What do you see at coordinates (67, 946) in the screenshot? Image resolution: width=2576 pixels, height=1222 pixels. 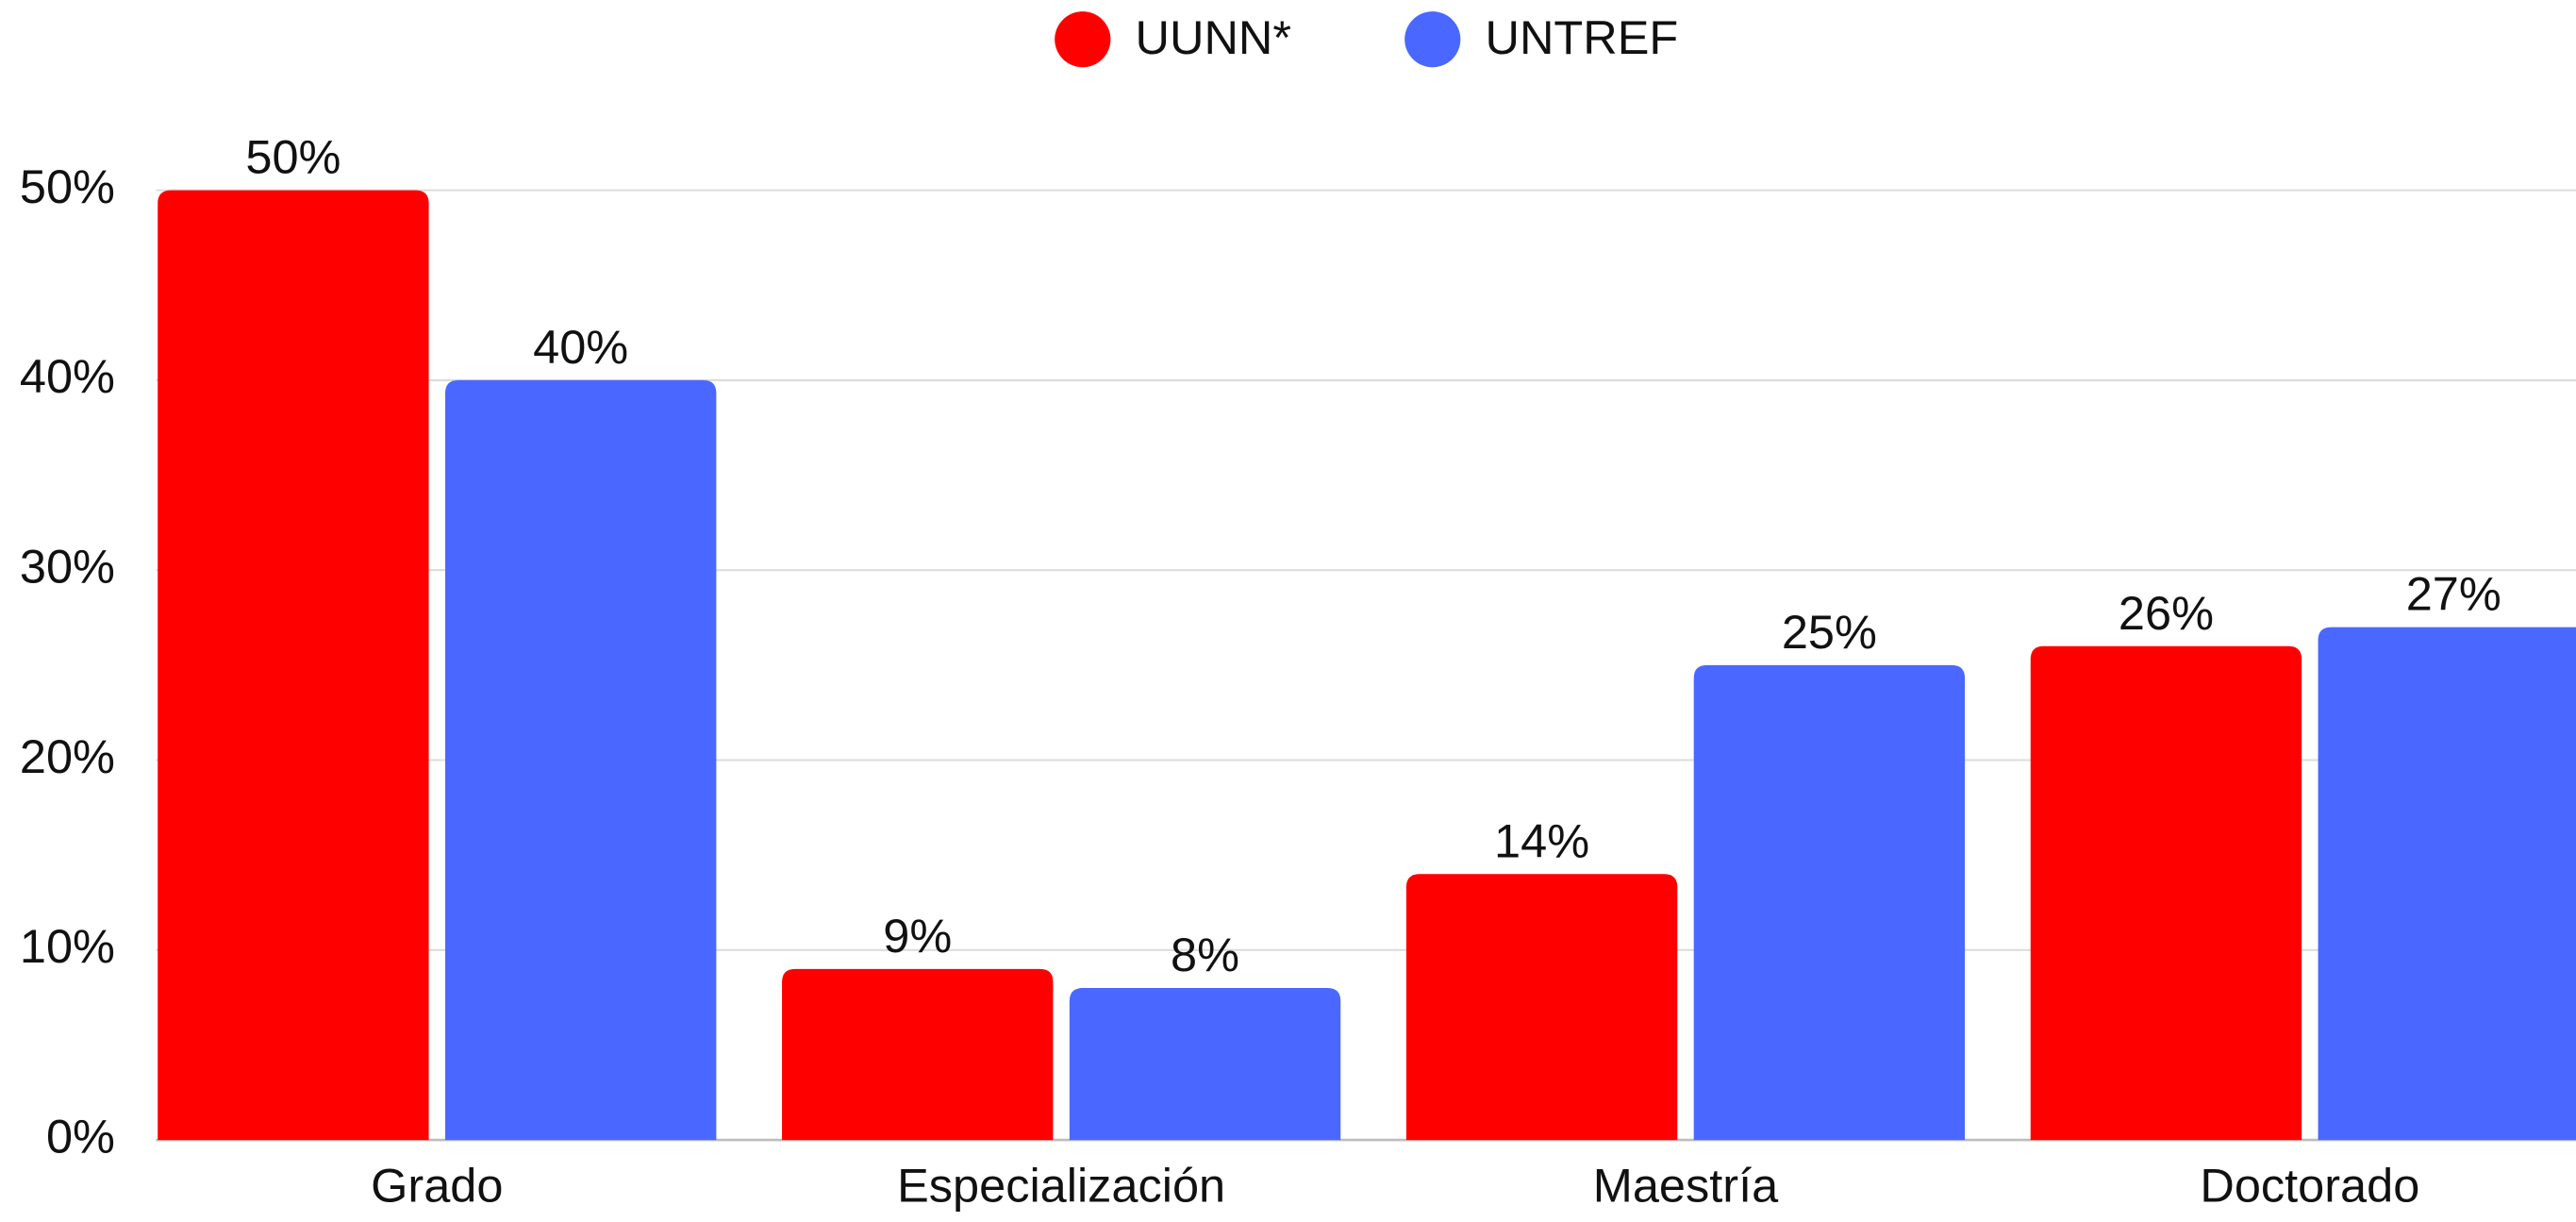 I see `y-tick-label: 10%` at bounding box center [67, 946].